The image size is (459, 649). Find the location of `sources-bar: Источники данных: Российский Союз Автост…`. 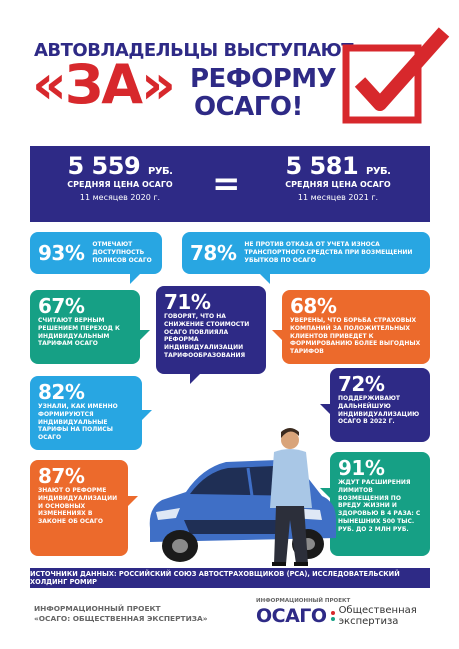

sources-bar: Источники данных: Российский Союз Автост… is located at coordinates (230, 578).